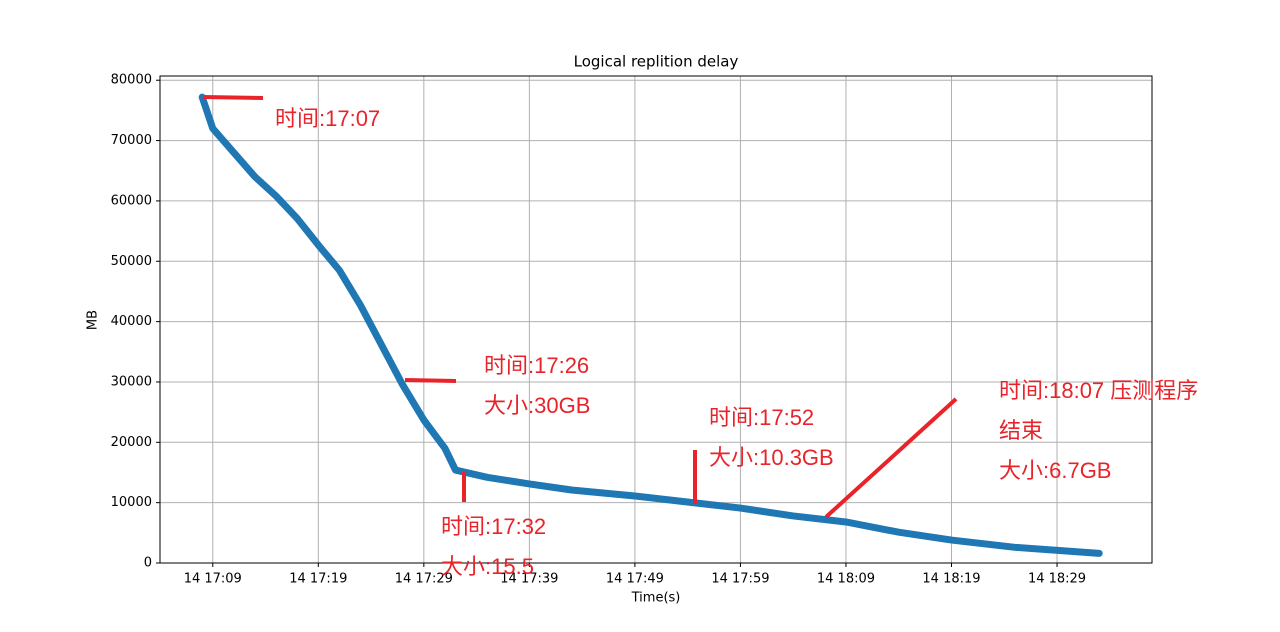 Image resolution: width=1280 pixels, height=632 pixels. I want to click on y-tick-label: 50000, so click(131, 261).